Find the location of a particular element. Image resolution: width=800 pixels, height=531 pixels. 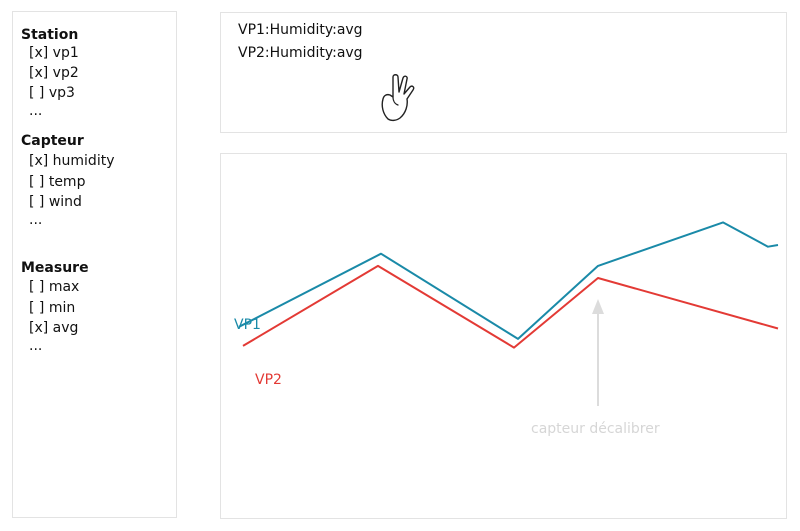

capteur-option-humidity: [x] humidity is located at coordinates (72, 161).